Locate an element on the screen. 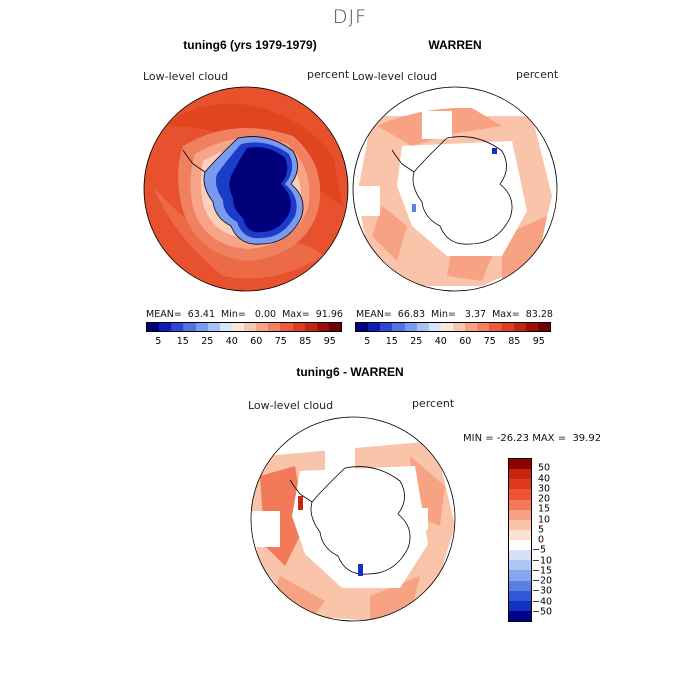  colorbar-label: −40 is located at coordinates (542, 601).